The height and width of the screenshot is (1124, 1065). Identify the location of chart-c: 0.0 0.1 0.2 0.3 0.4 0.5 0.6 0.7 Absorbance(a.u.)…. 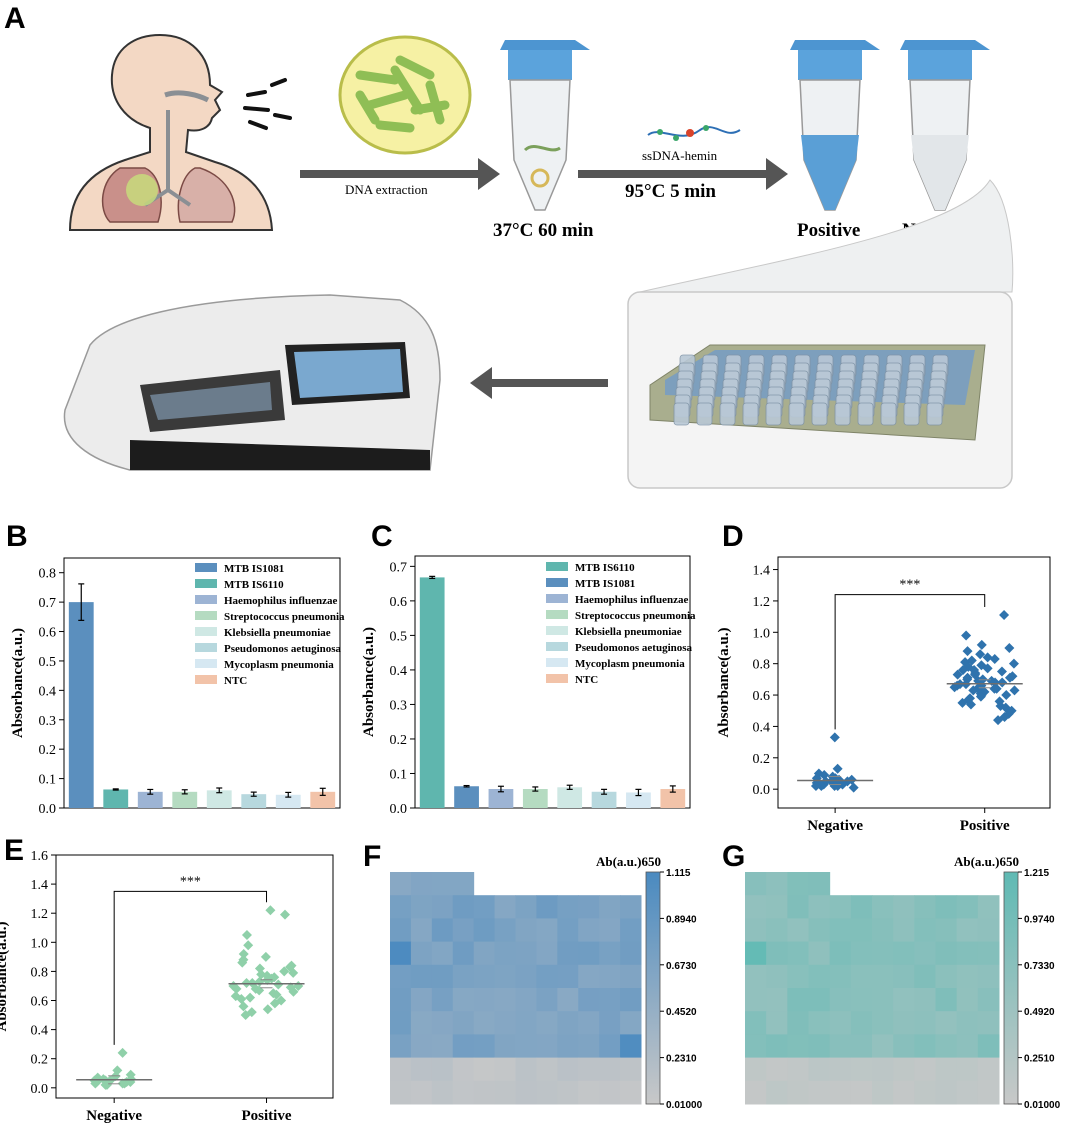
(528, 686).